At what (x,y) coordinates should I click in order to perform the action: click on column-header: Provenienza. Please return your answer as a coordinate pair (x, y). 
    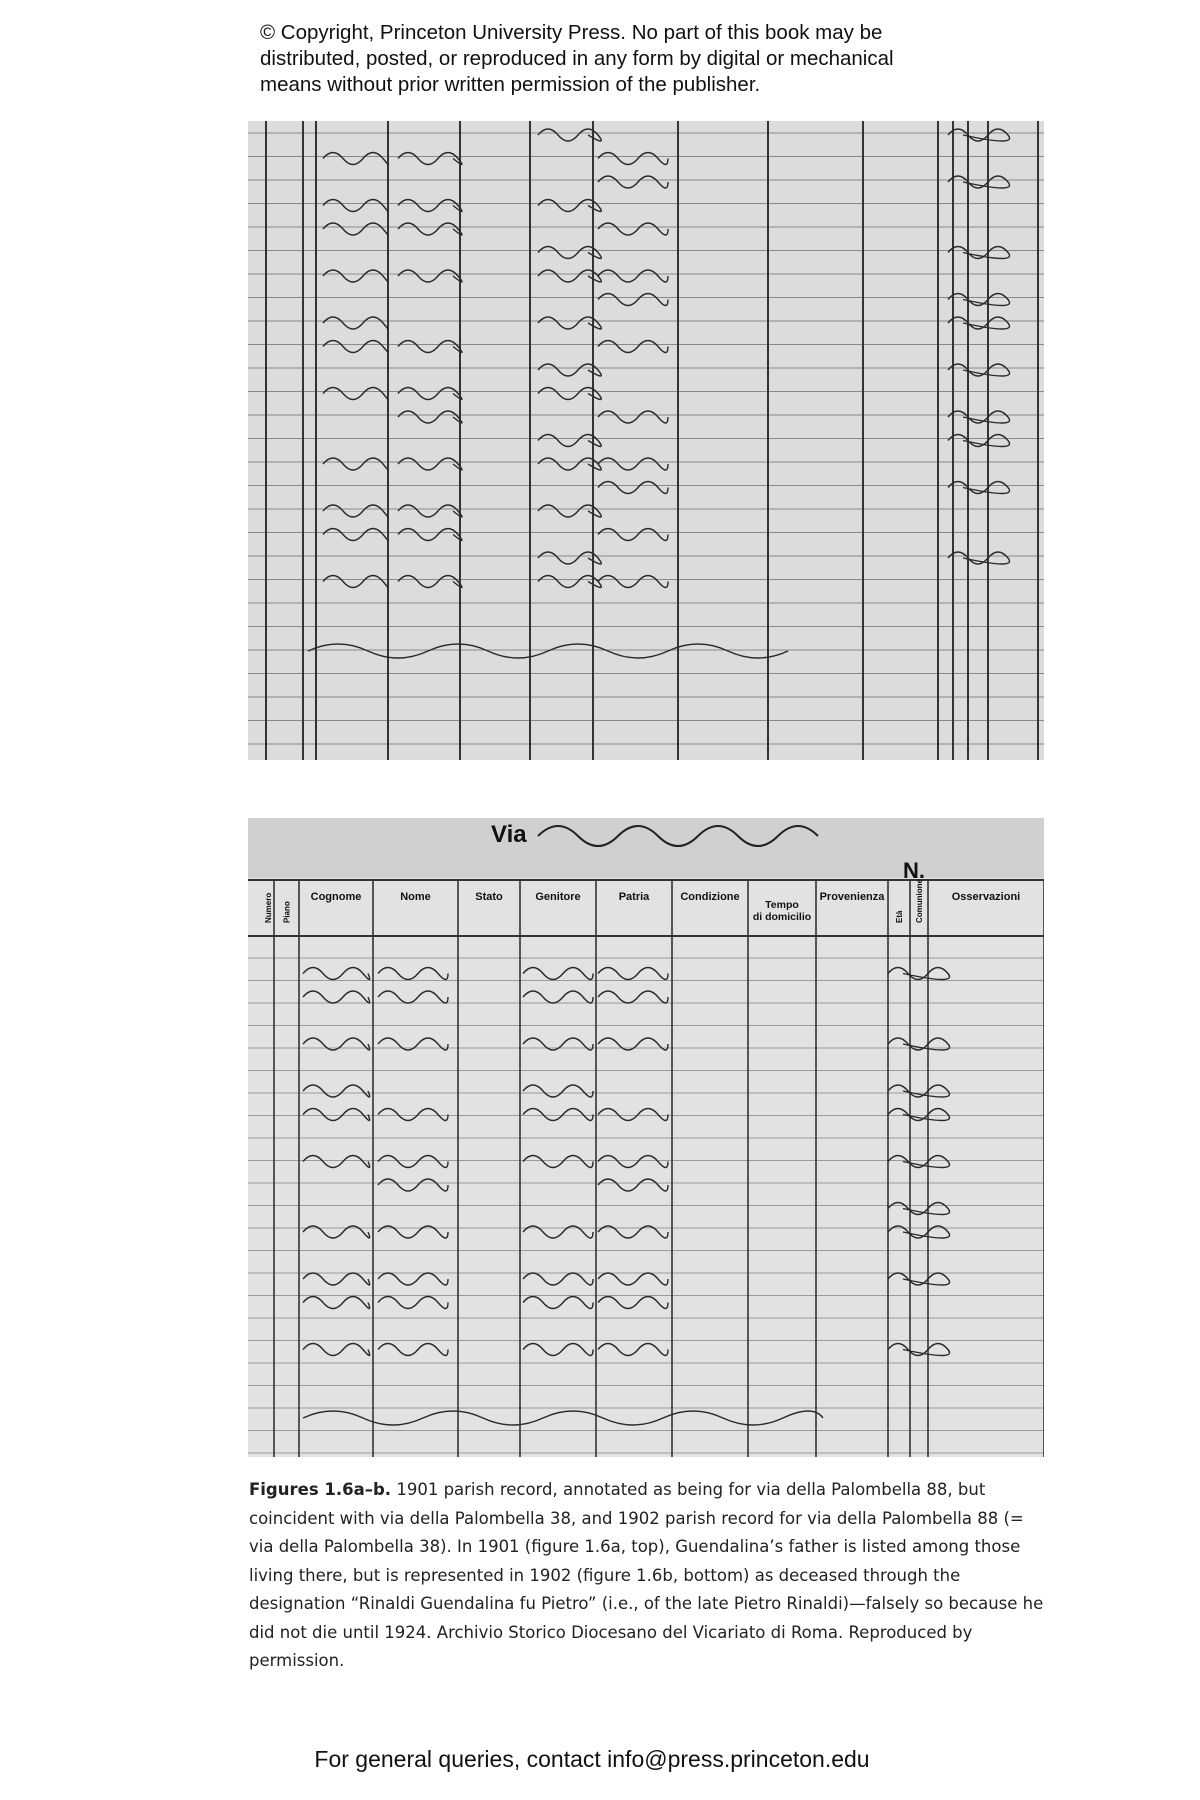
    Looking at the image, I should click on (853, 897).